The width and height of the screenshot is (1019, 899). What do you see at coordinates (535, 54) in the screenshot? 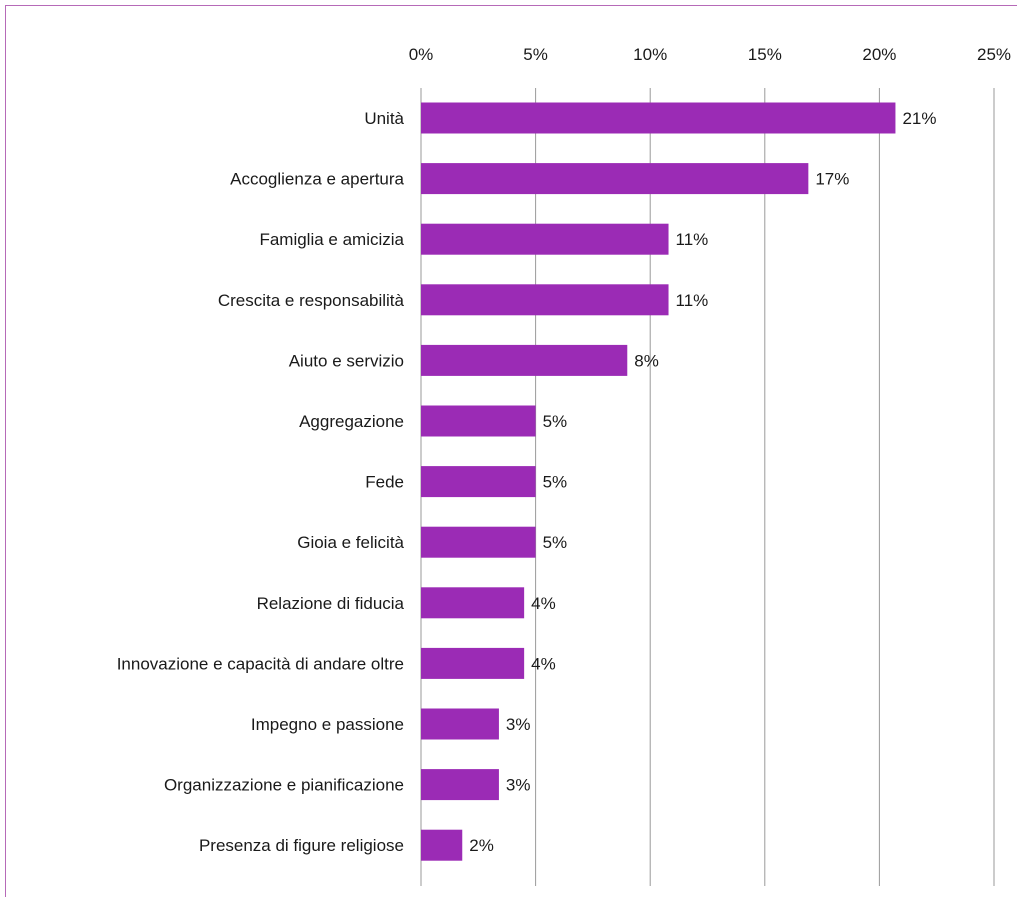
I see `x-tick-label: 5%` at bounding box center [535, 54].